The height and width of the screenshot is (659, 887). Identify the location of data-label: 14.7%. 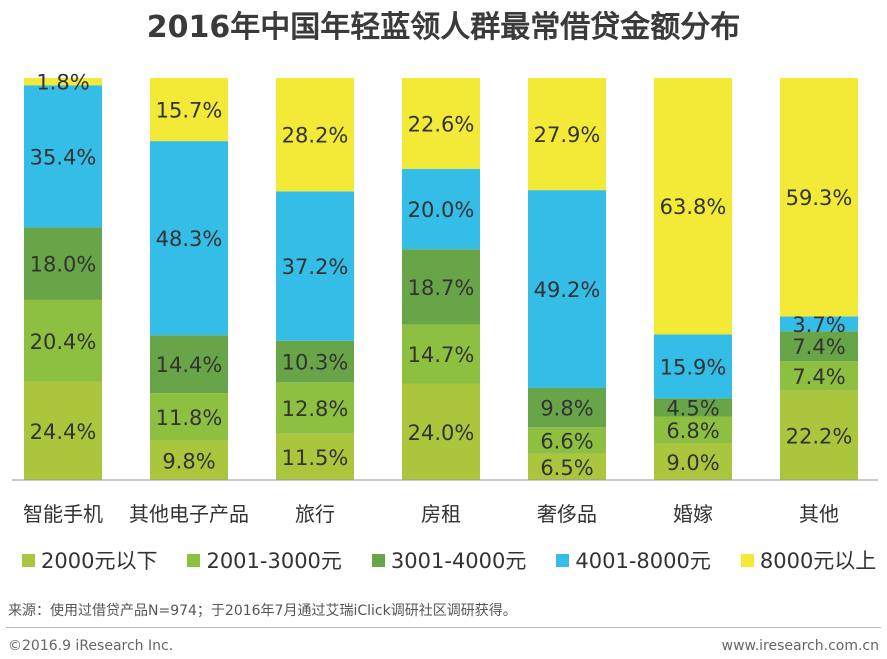
(441, 355).